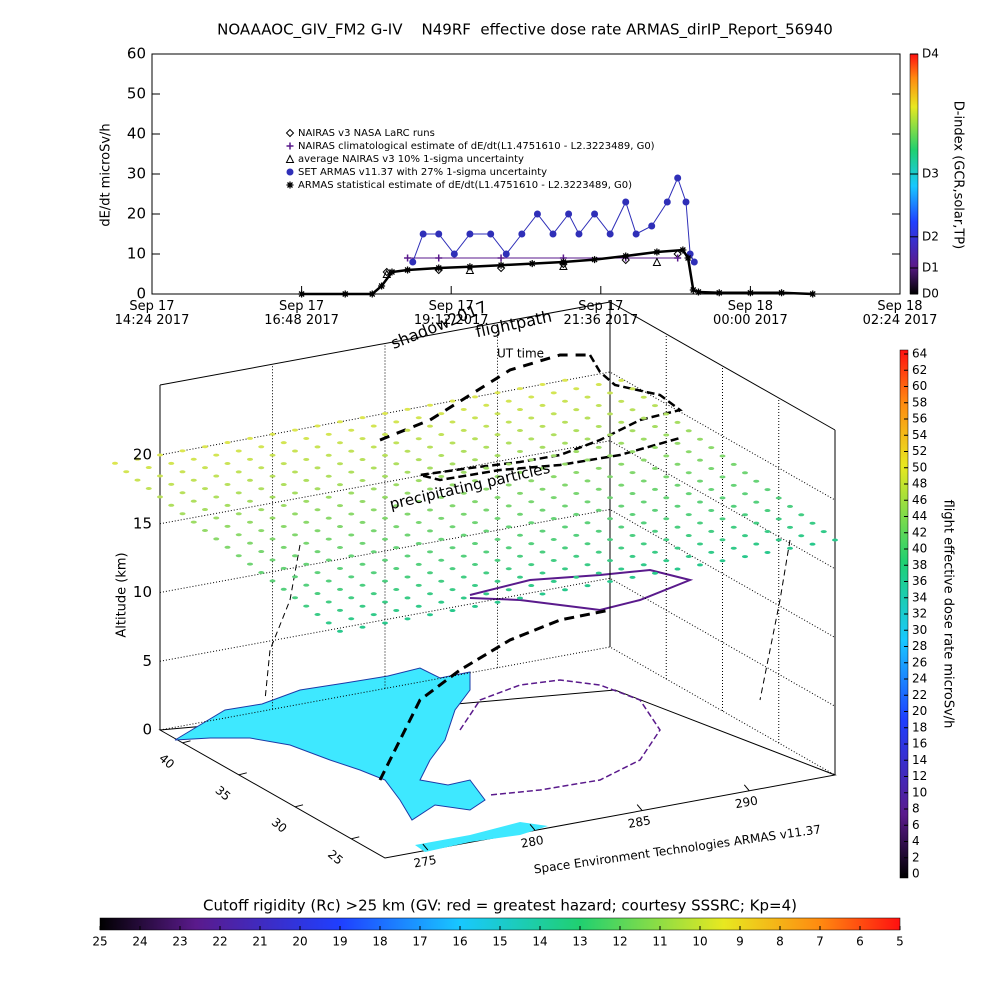  What do you see at coordinates (919, 549) in the screenshot?
I see `dose-colorbar-tick-label: 40` at bounding box center [919, 549].